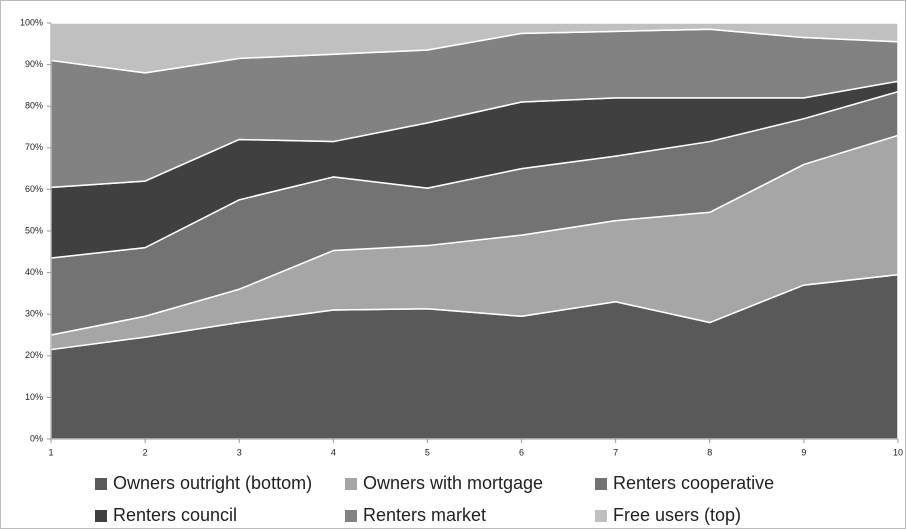 The height and width of the screenshot is (529, 906). I want to click on legend-label: Owners with mortgage, so click(453, 483).